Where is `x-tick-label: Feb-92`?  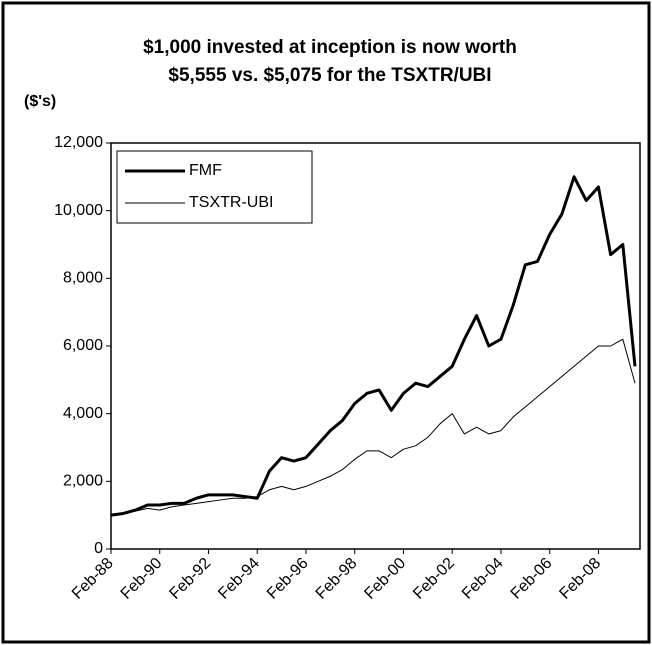
x-tick-label: Feb-92 is located at coordinates (190, 579).